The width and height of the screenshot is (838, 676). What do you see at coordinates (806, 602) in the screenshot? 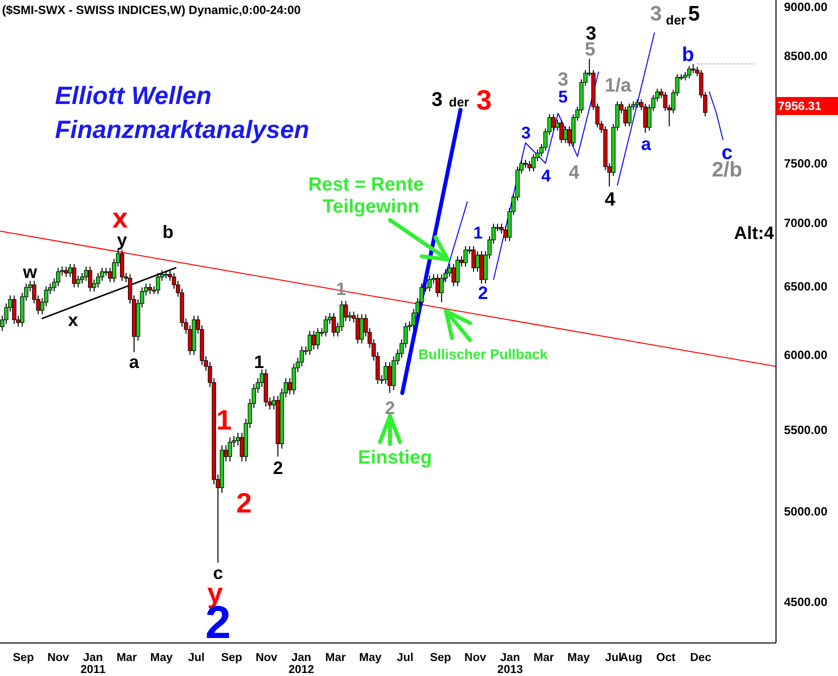
I see `y-tick-label: 4500.00` at bounding box center [806, 602].